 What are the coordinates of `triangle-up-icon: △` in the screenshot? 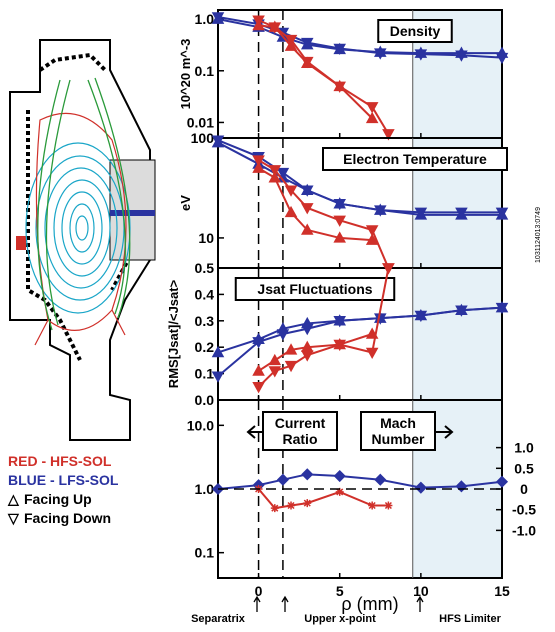 It's located at (13, 499).